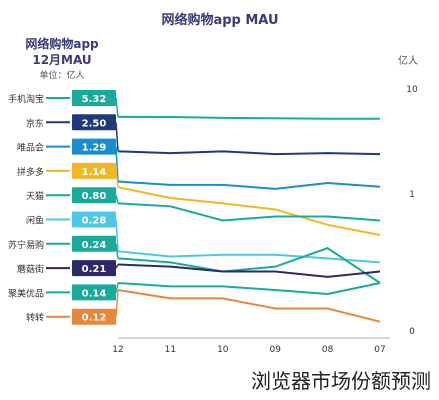 This screenshot has height=400, width=439. I want to click on value-badge-label: 2.50, so click(94, 123).